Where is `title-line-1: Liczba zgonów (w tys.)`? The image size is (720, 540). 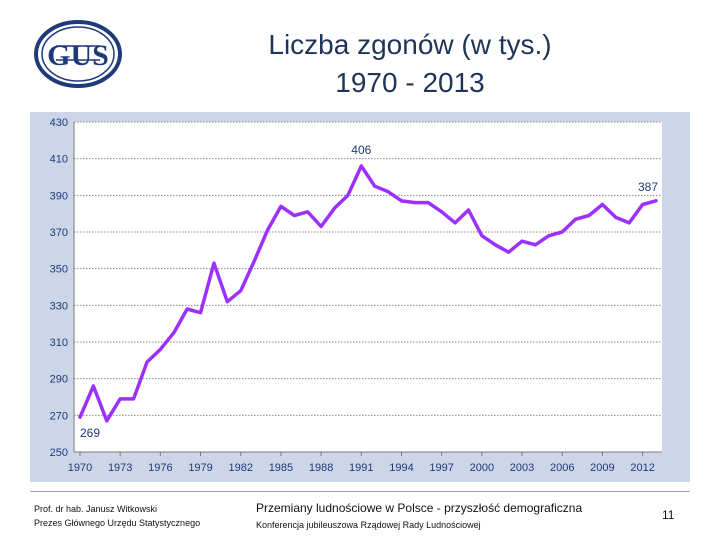
title-line-1: Liczba zgonów (w tys.) is located at coordinates (410, 44).